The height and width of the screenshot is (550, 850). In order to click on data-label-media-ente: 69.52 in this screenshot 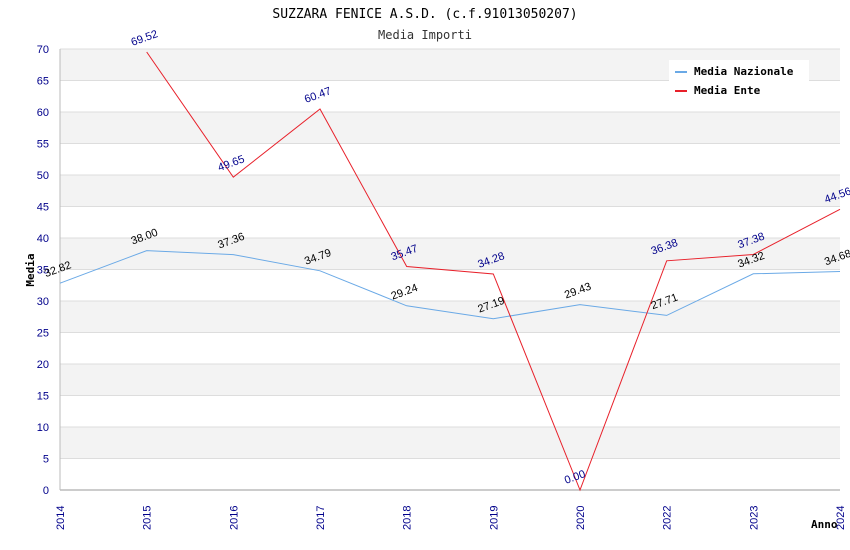, I will do `click(145, 38)`.